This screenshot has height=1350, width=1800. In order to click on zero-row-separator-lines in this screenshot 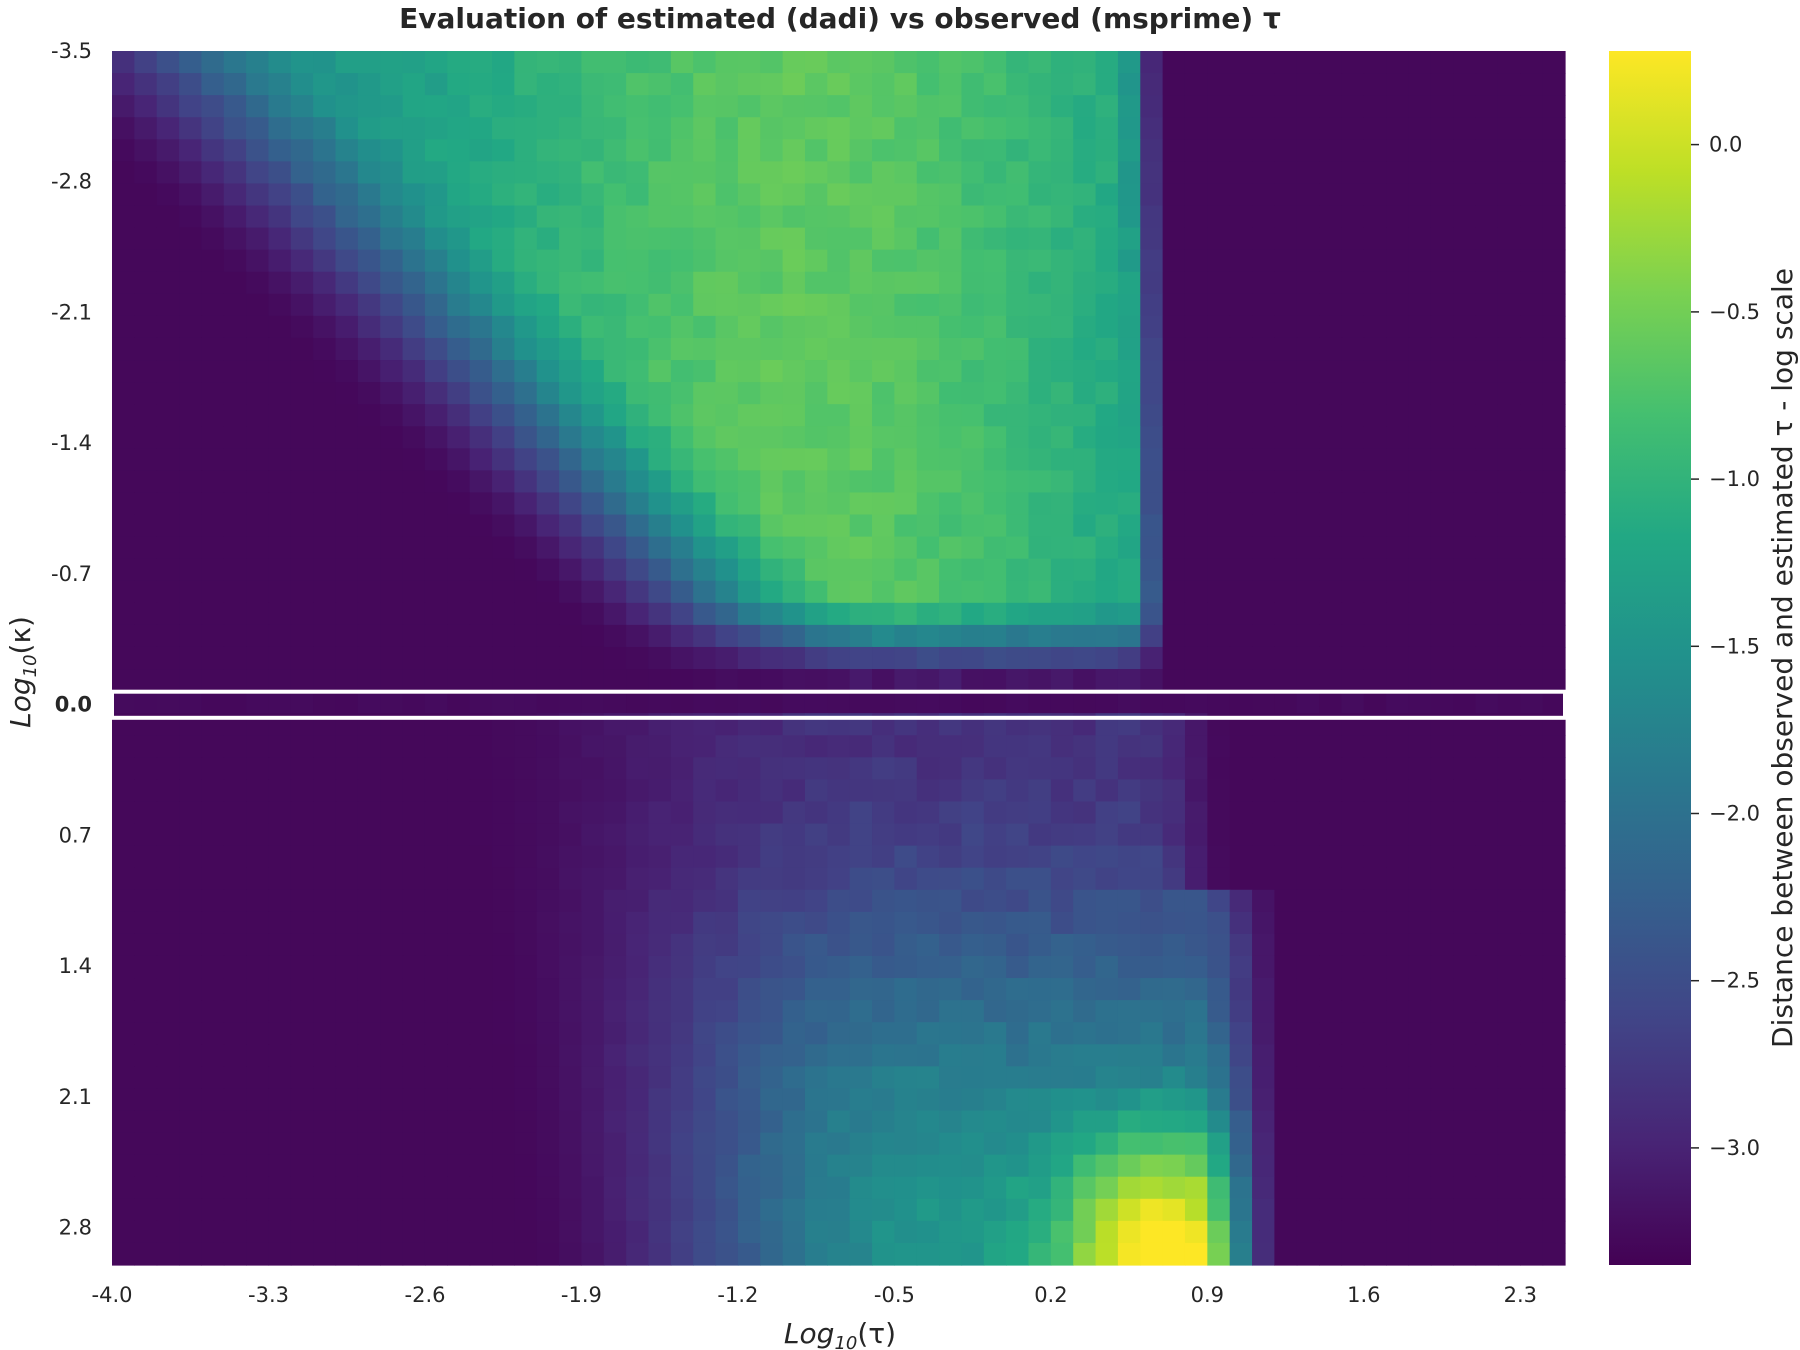, I will do `click(838, 704)`.